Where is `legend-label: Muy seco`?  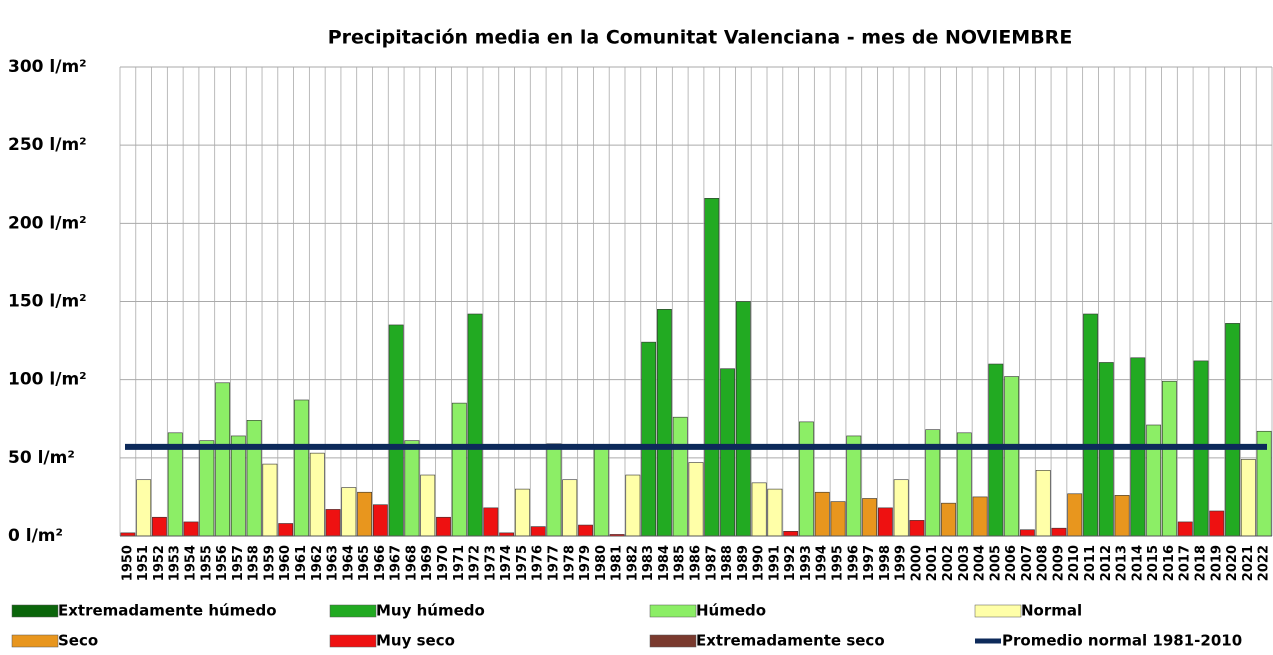 legend-label: Muy seco is located at coordinates (415, 641).